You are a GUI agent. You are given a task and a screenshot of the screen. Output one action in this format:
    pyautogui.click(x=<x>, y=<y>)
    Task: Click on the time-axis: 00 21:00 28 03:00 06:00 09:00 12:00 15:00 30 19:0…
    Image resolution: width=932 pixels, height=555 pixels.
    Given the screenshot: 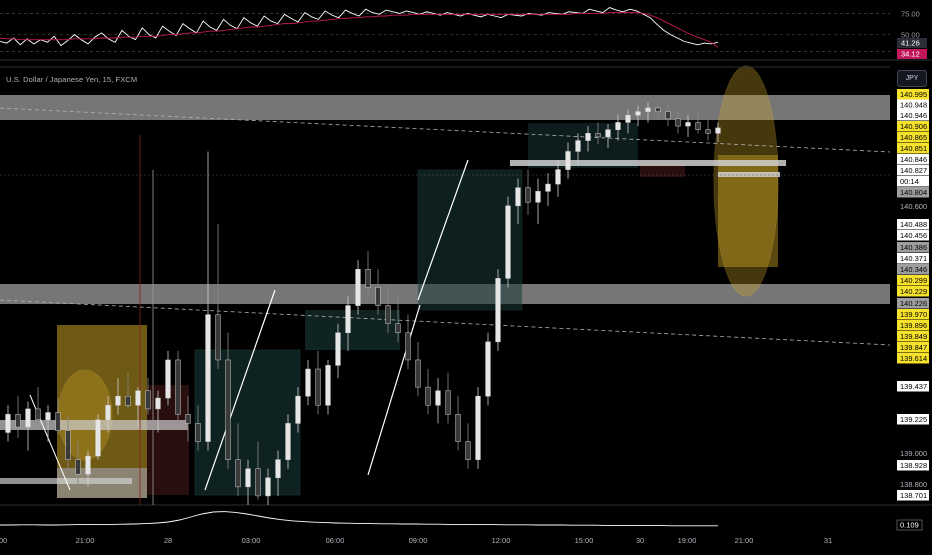 What is the action you would take?
    pyautogui.click(x=416, y=540)
    